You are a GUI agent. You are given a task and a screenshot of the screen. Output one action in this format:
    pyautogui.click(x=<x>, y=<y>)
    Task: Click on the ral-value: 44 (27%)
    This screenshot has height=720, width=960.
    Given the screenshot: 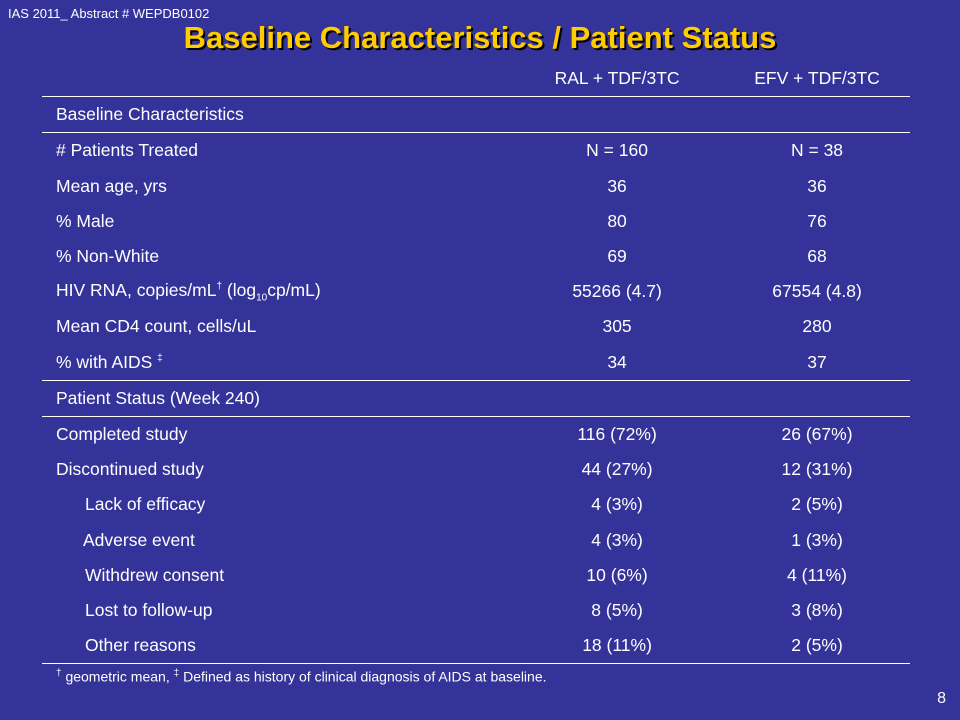 What is the action you would take?
    pyautogui.click(x=617, y=469)
    